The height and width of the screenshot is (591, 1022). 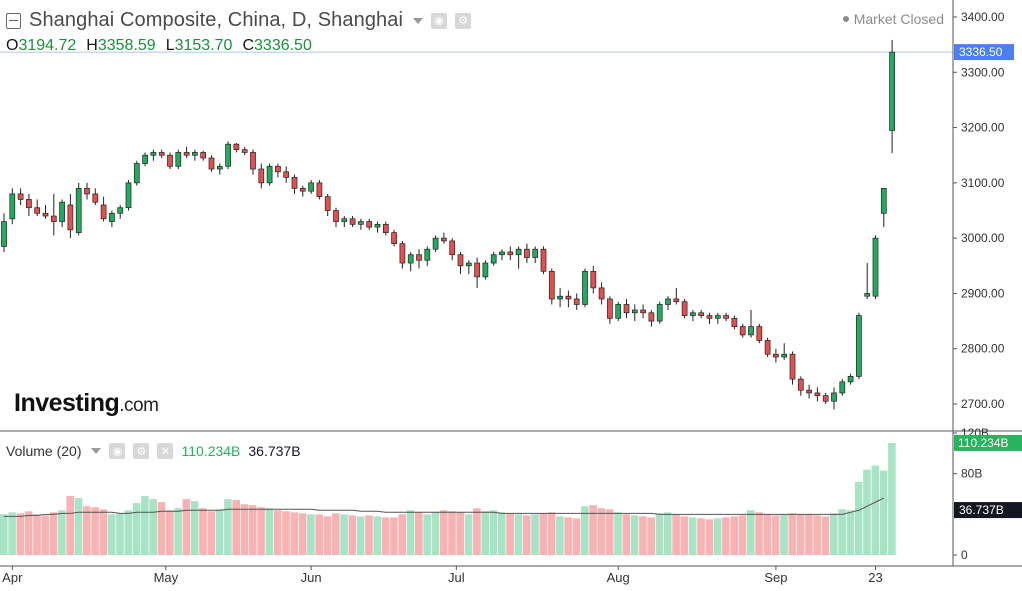 What do you see at coordinates (86, 403) in the screenshot?
I see `investing-logo: Investing.com` at bounding box center [86, 403].